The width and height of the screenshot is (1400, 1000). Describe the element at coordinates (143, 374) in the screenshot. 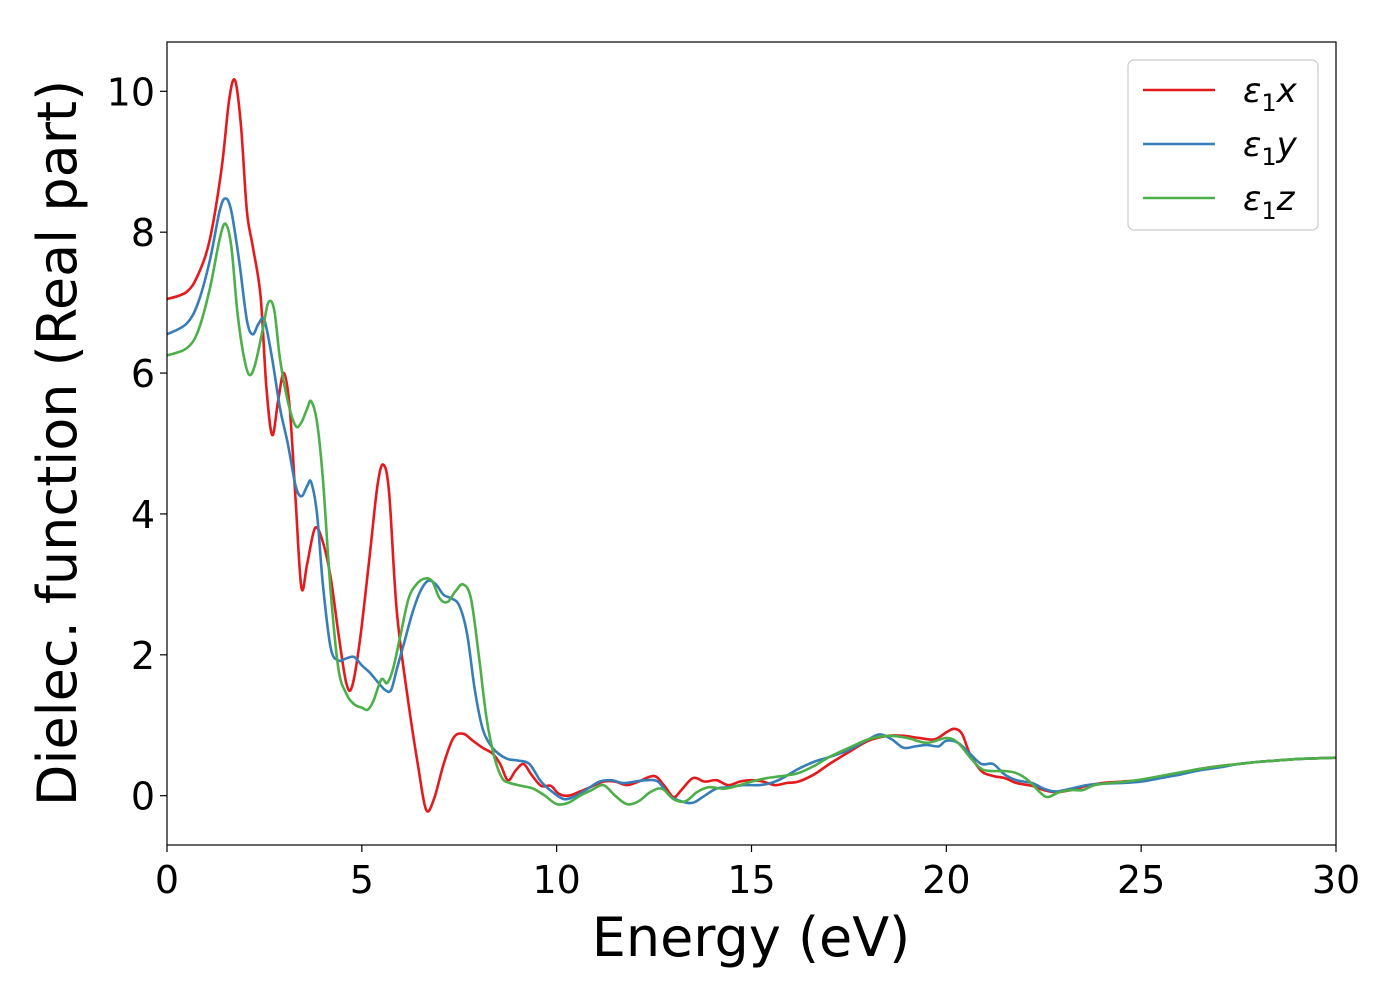

I see `y-tick-label: 6` at that location.